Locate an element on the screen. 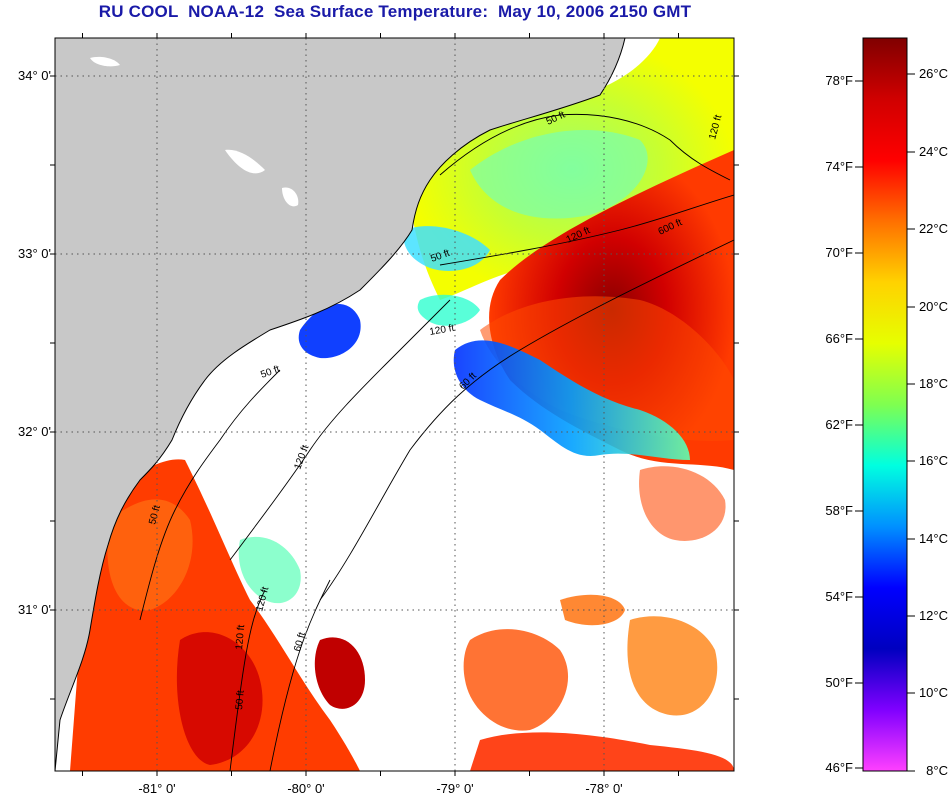 The width and height of the screenshot is (952, 801). fahrenheit-label: 70°F is located at coordinates (839, 252).